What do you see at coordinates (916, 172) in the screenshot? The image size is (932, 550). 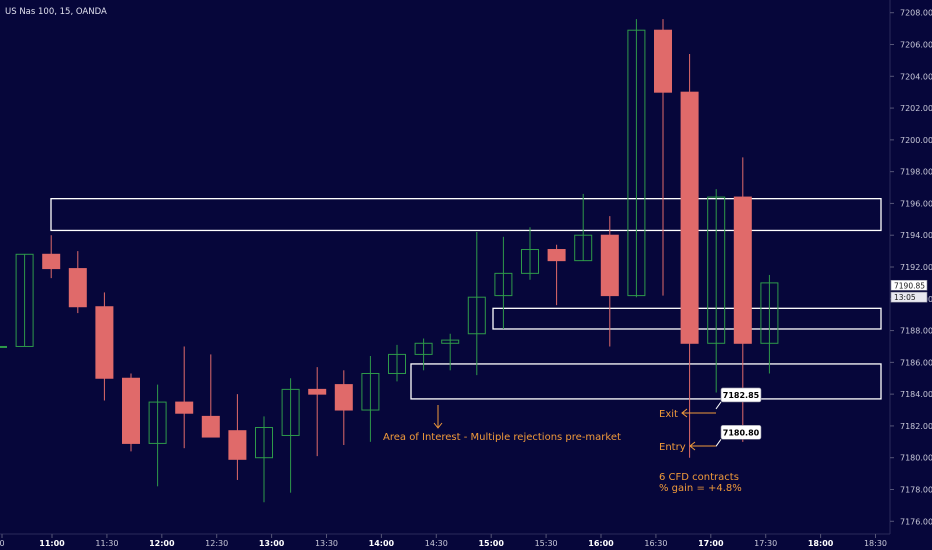 I see `price-tick-label: 7198.00` at bounding box center [916, 172].